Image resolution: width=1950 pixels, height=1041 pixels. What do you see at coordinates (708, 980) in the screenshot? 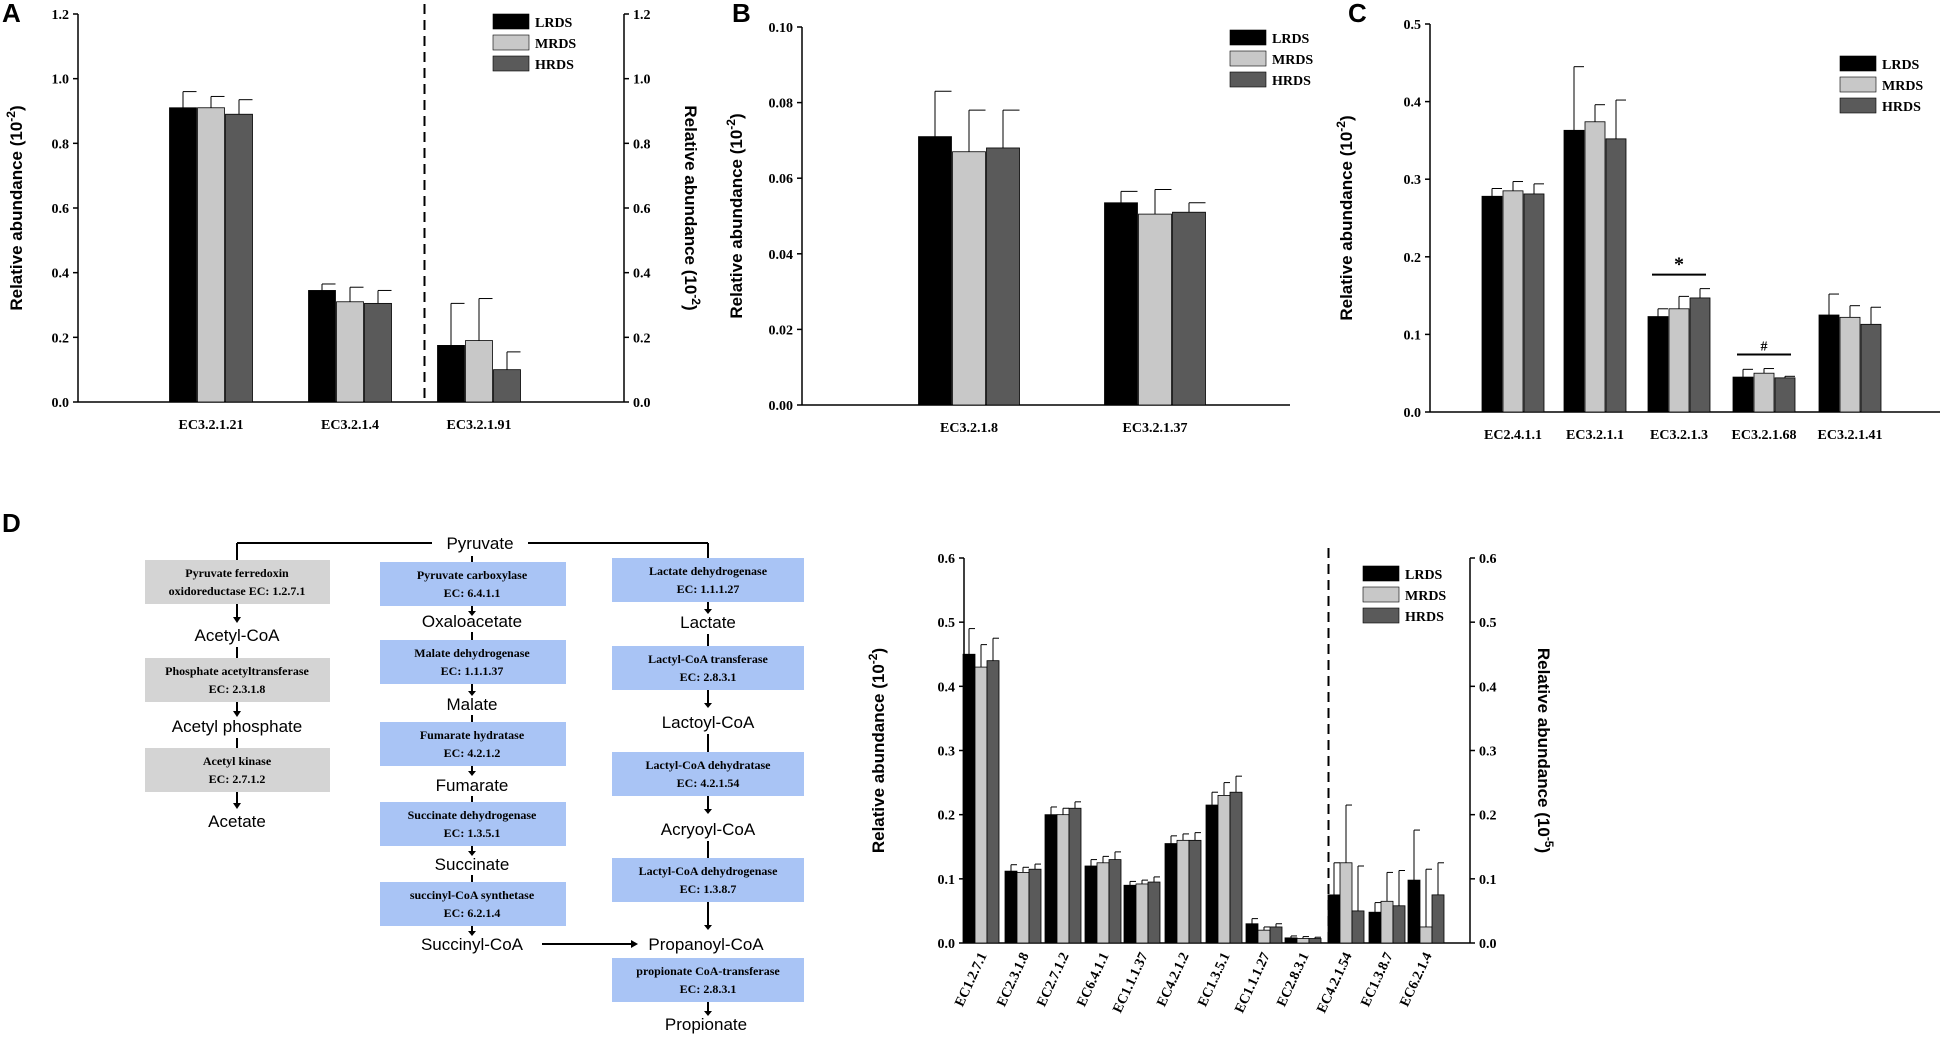
I see `enzyme-box-pct` at bounding box center [708, 980].